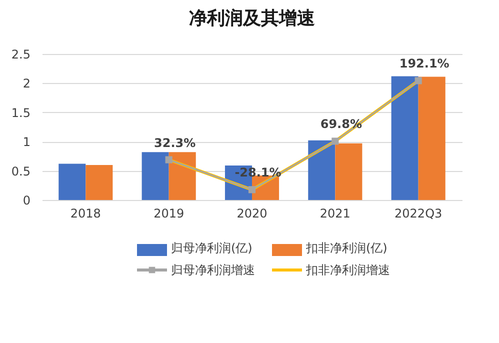 The image size is (499, 343). Describe the element at coordinates (20, 55) in the screenshot. I see `y-tick-label: 2.5` at that location.